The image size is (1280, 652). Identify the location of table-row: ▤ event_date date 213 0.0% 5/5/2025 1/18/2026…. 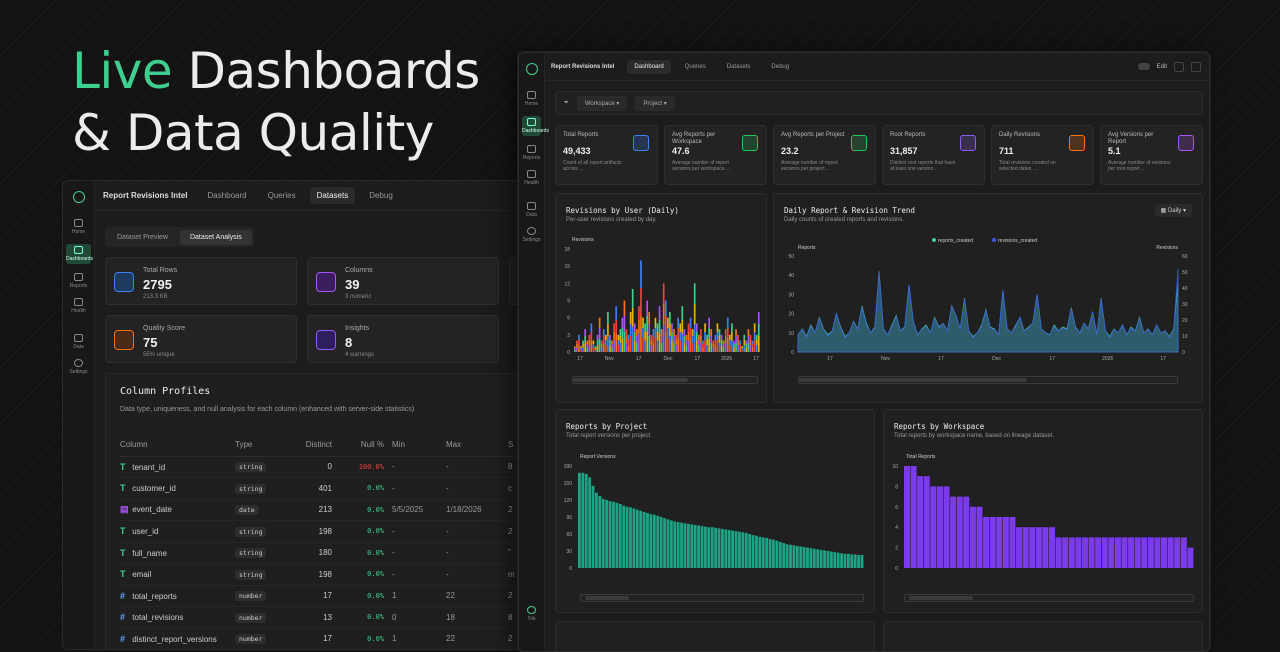
(319, 510).